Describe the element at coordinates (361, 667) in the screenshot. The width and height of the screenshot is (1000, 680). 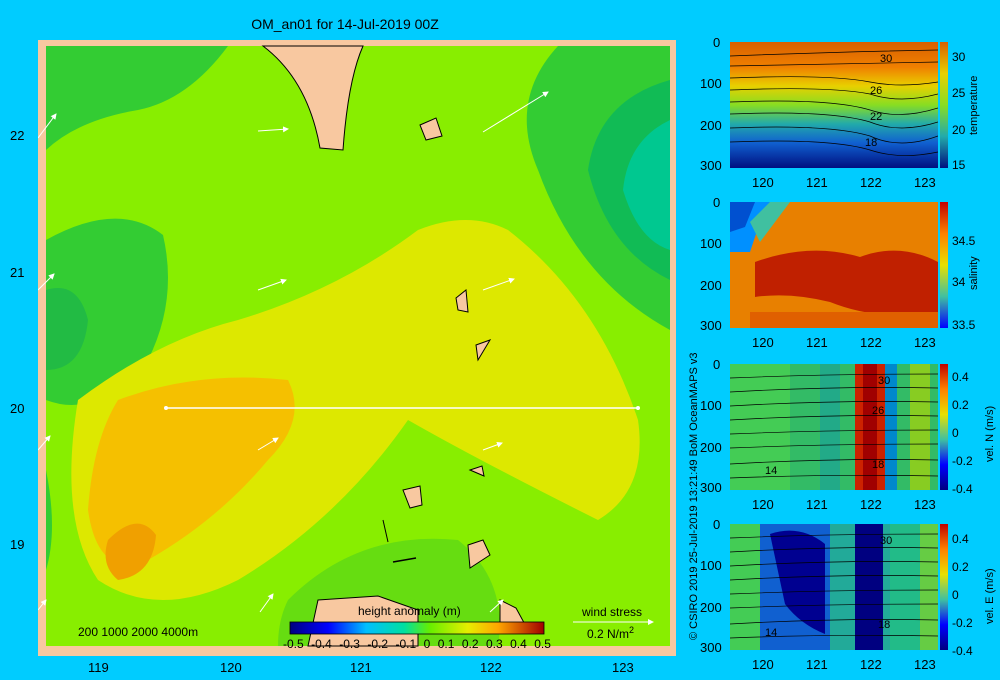
I see `lon-tick: 121` at that location.